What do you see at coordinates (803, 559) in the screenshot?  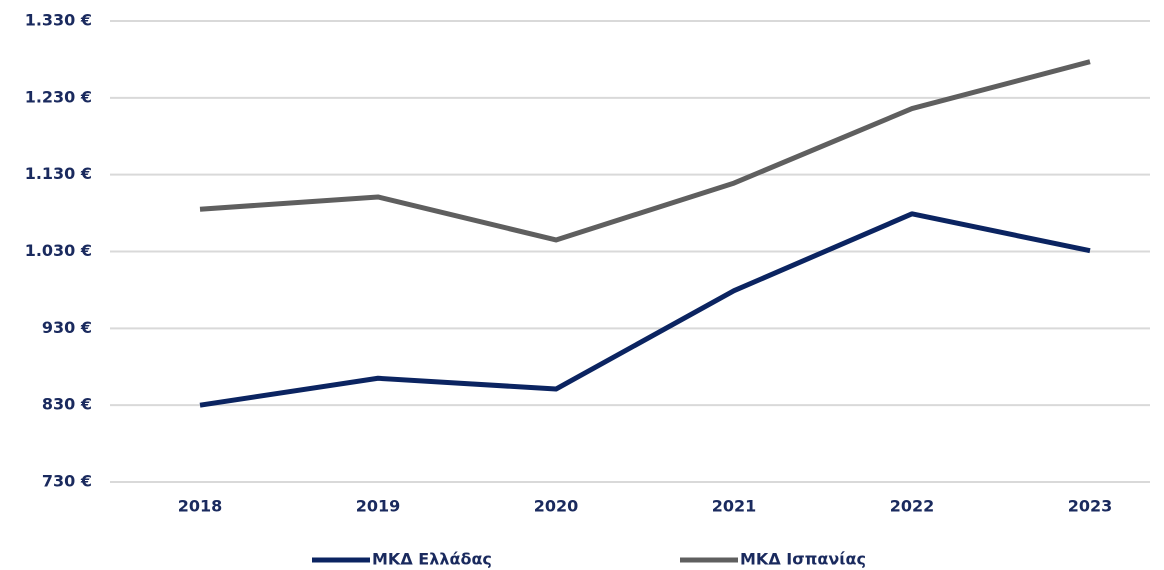 I see `legend-label: ΜΚΔ Ισπανίας` at bounding box center [803, 559].